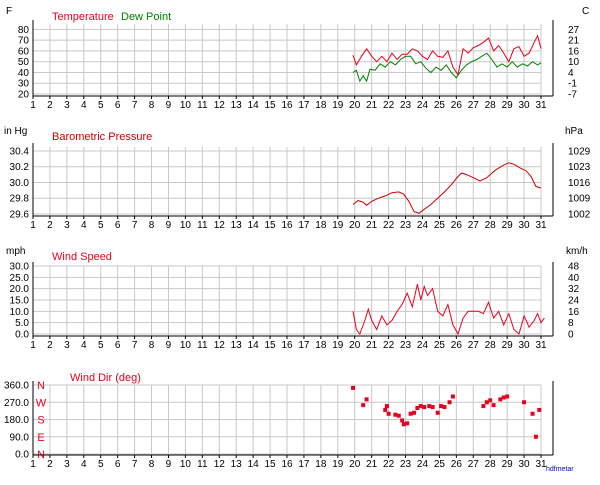 This screenshot has width=600, height=485. Describe the element at coordinates (579, 215) in the screenshot. I see `y-right-tick-label: 1002` at that location.